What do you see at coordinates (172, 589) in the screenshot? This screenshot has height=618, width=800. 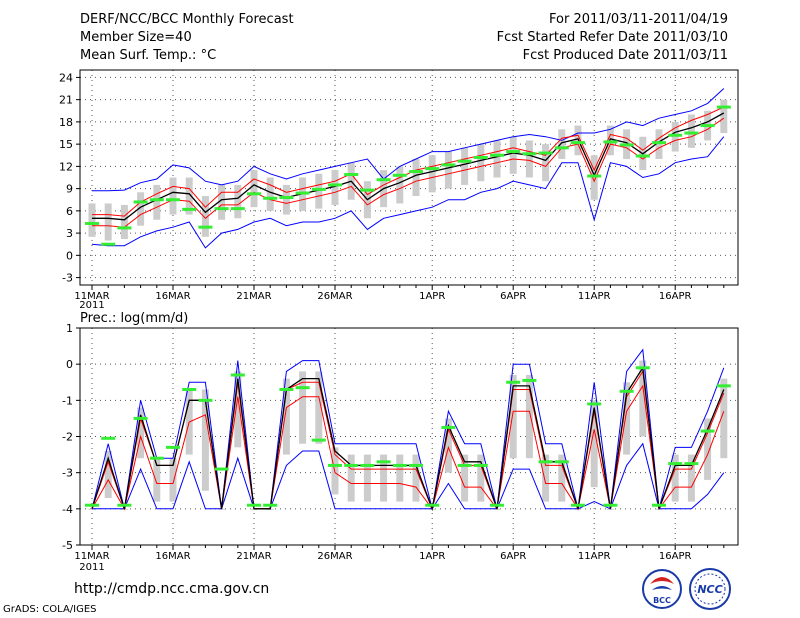 I see `footer-url: http://cmdp.ncc.cma.gov.cn` at bounding box center [172, 589].